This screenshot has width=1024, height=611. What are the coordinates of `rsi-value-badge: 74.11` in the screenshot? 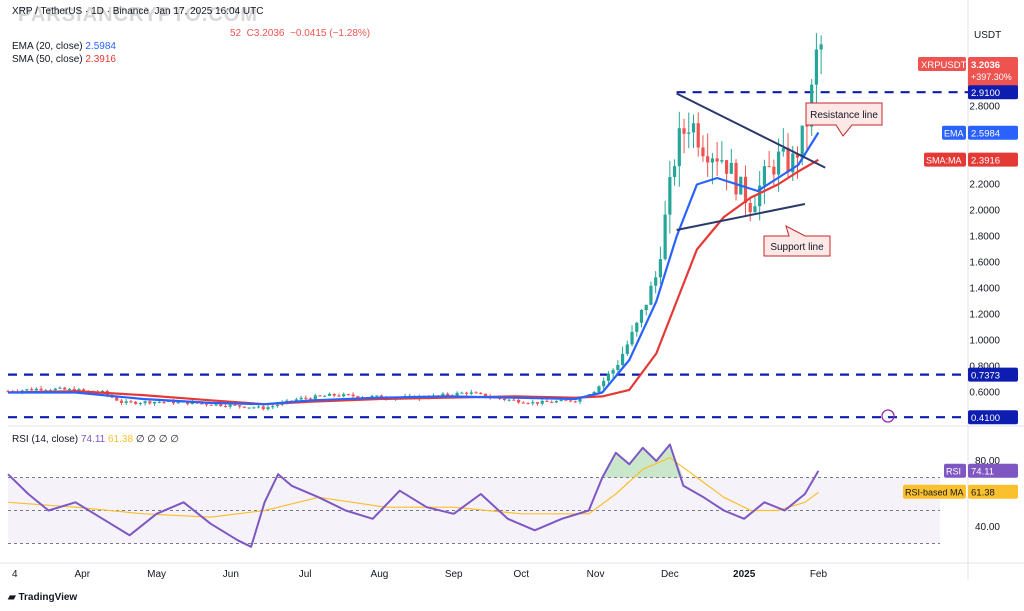 It's located at (982, 472).